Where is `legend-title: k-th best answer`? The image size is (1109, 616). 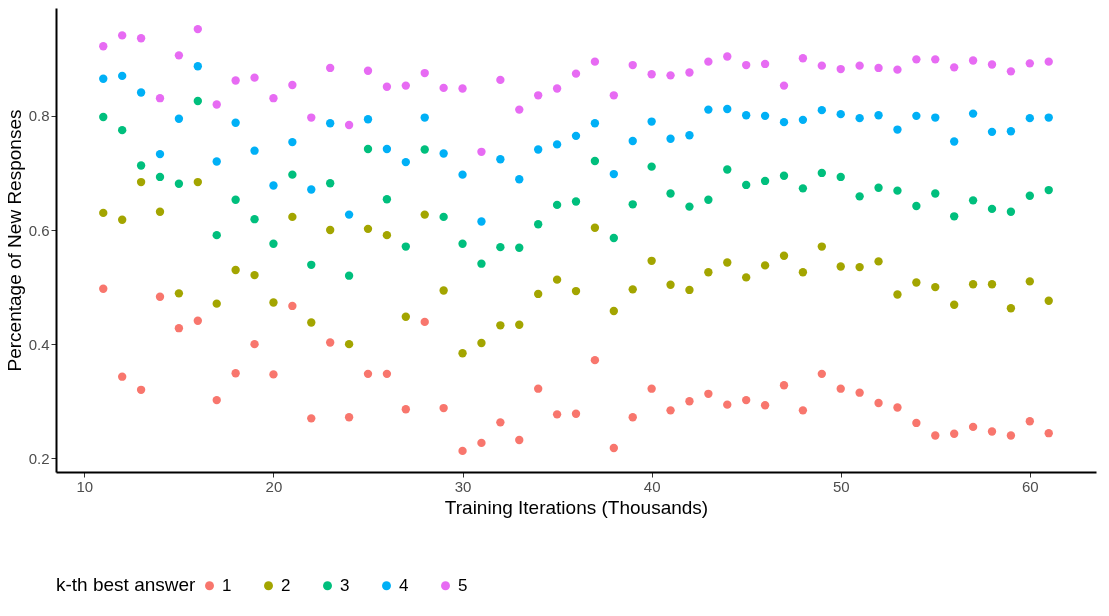
legend-title: k-th best answer is located at coordinates (126, 584).